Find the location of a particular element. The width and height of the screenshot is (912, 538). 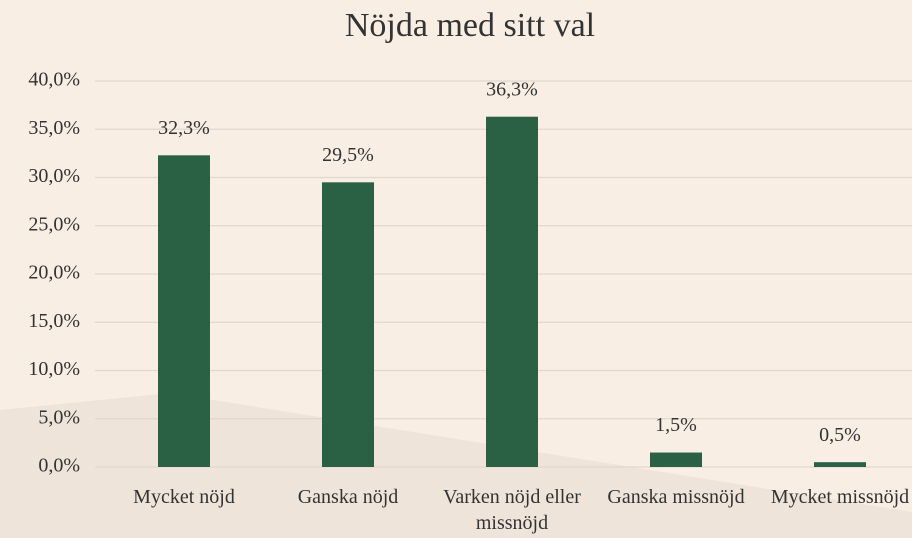

data-label: 29,5% is located at coordinates (348, 155).